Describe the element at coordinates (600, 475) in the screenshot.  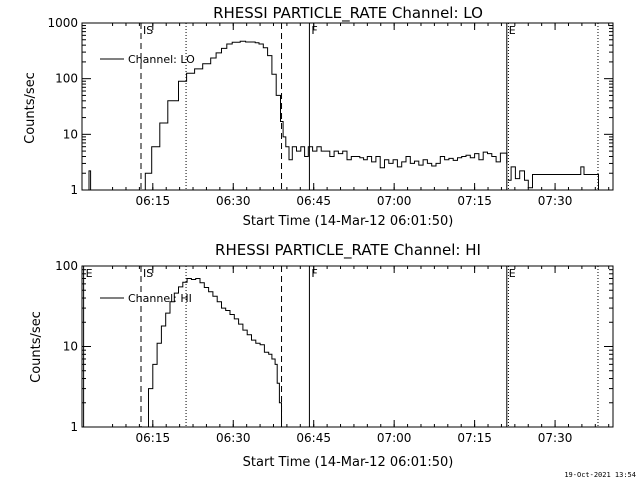
I see `timestamp: 19-Oct-2021 13:54` at that location.